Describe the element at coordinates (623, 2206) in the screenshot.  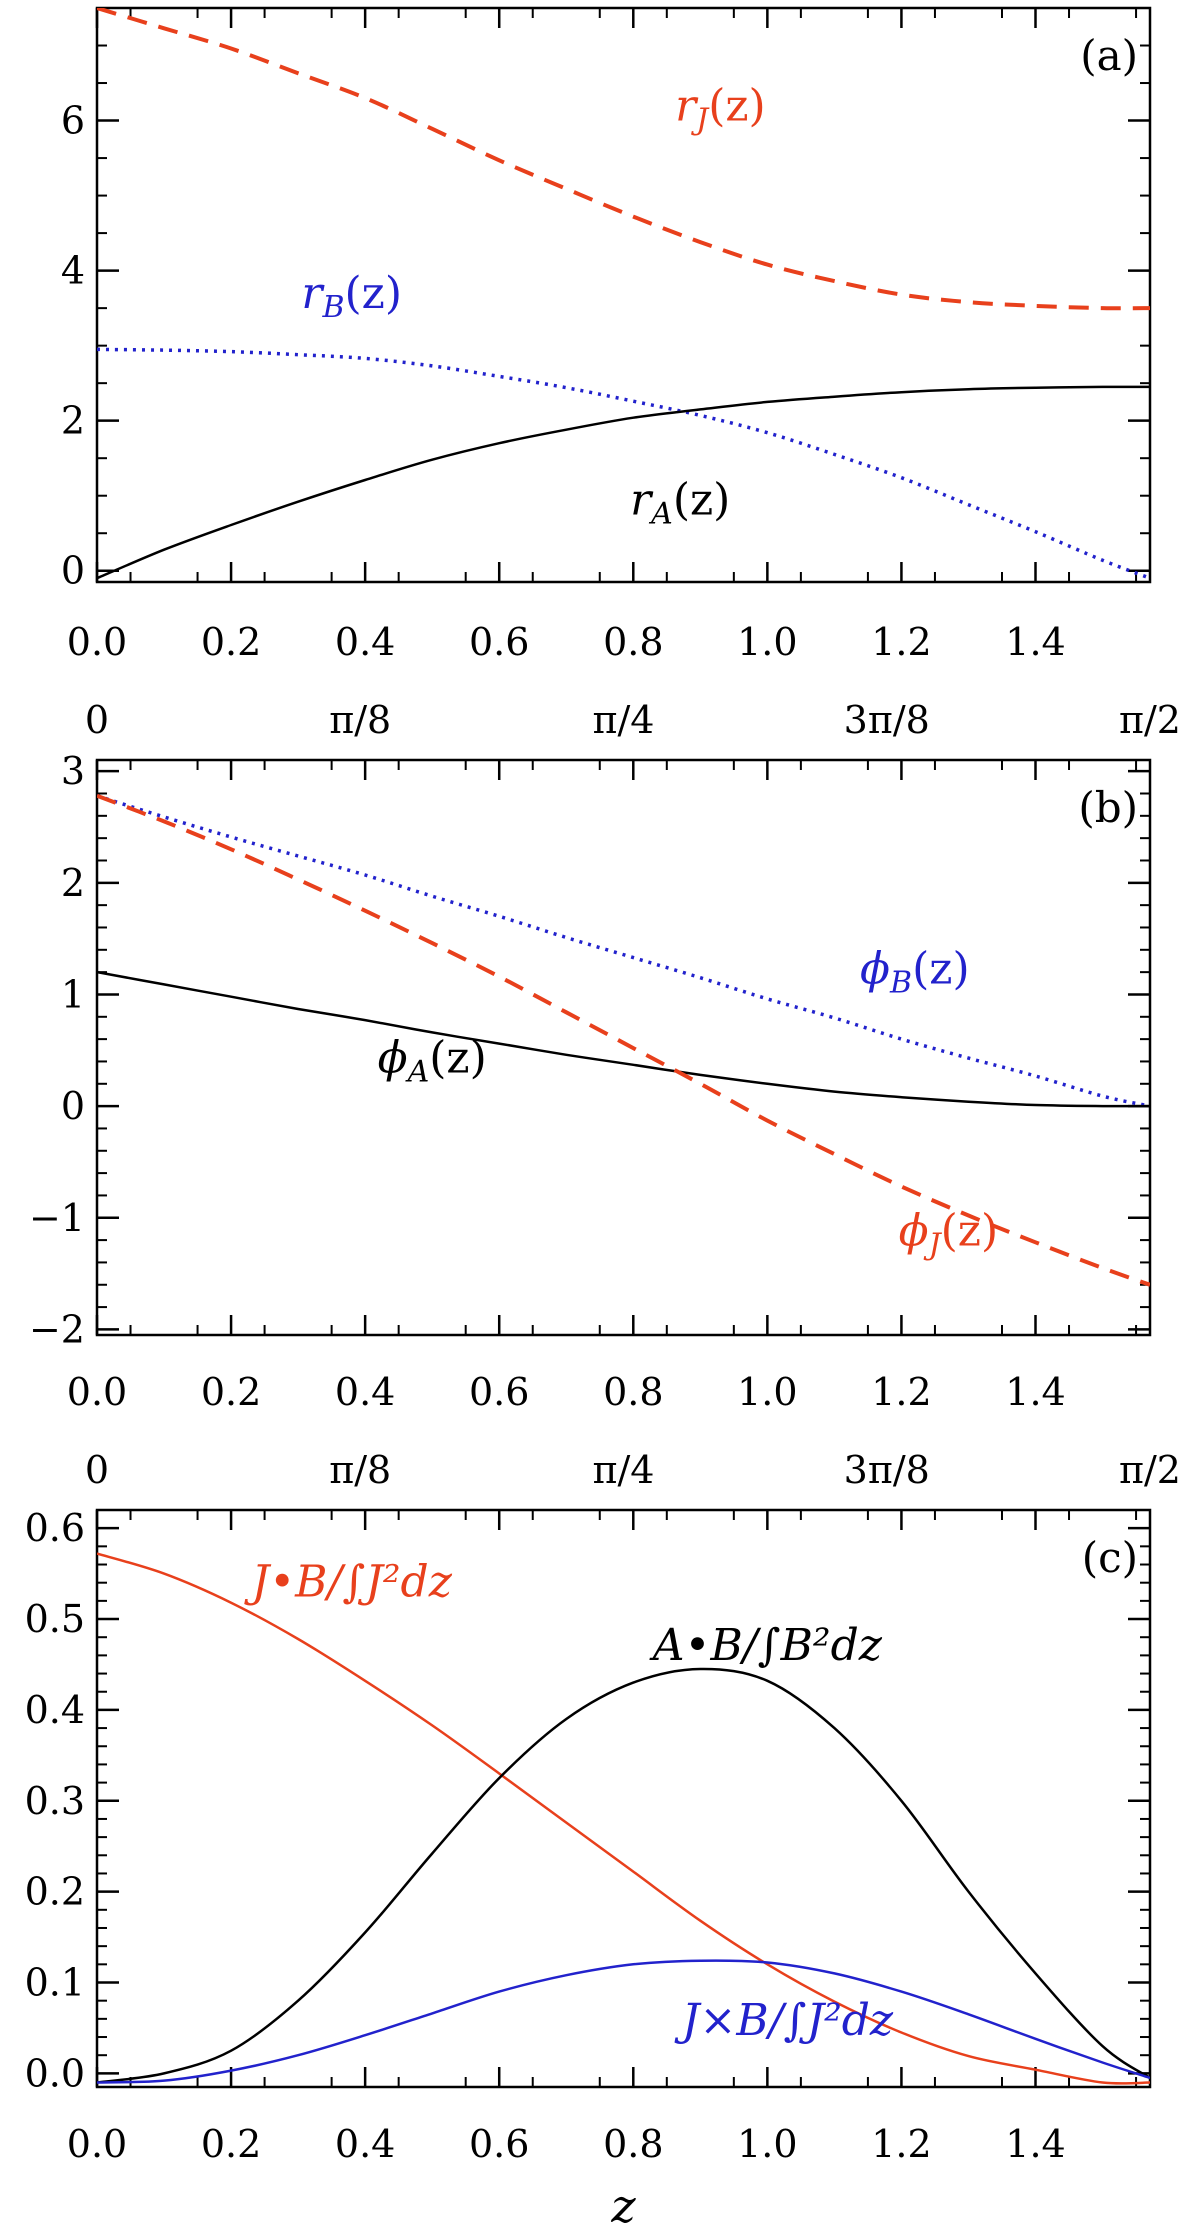
I see `x-axis-title: z` at that location.